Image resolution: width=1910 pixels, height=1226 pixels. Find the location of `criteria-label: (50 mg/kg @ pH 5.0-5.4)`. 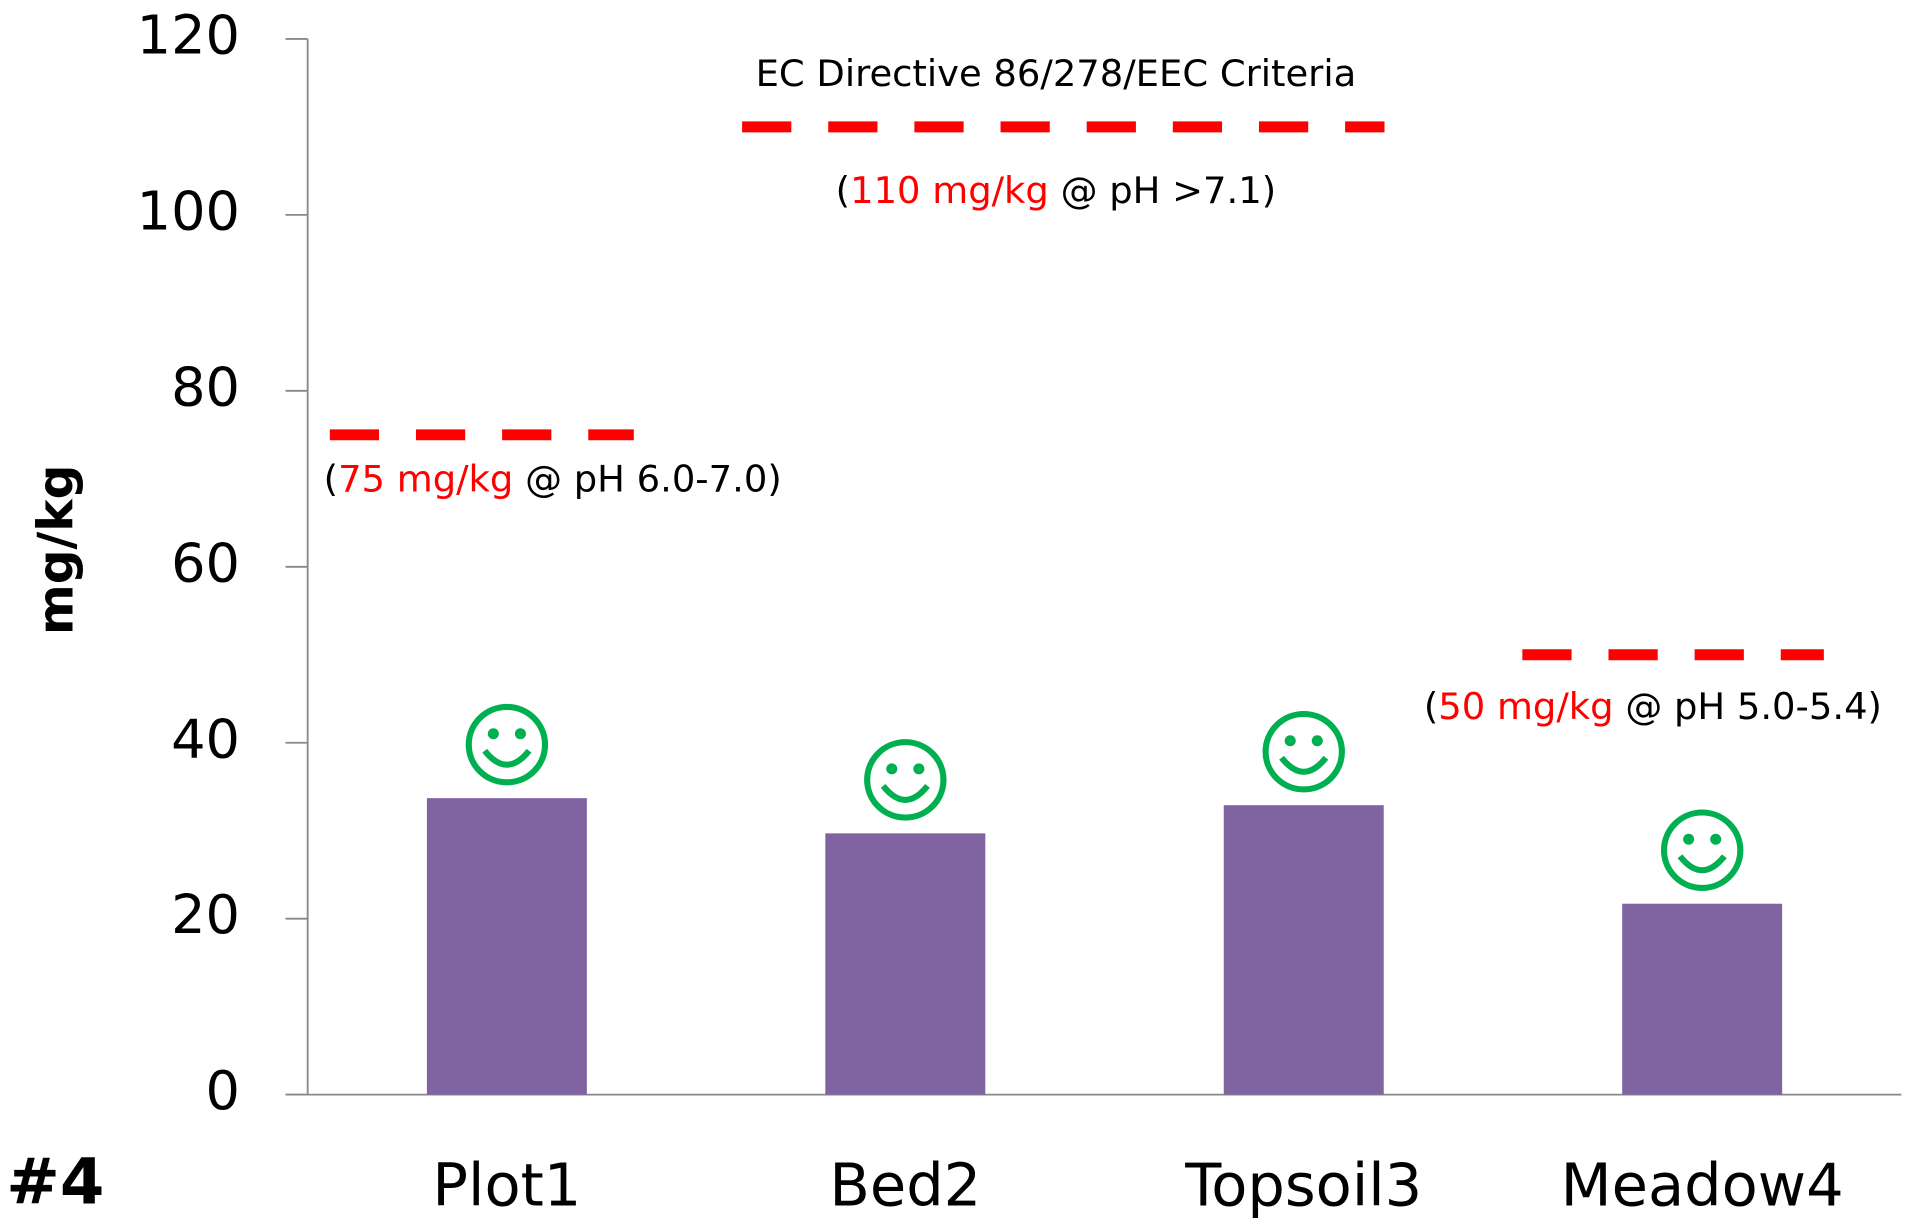

criteria-label: (50 mg/kg @ pH 5.0-5.4) is located at coordinates (1653, 706).